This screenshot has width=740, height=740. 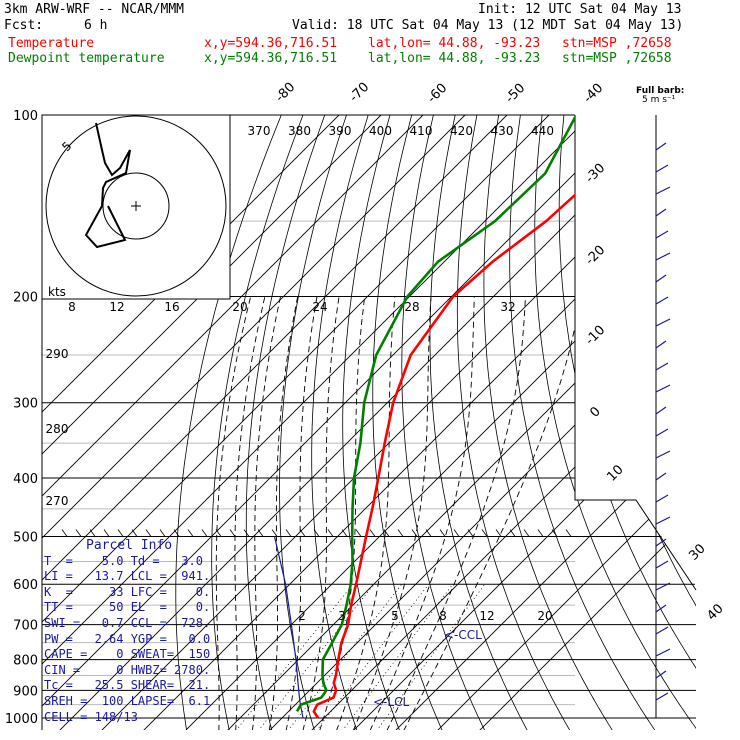 I want to click on dewpoint-latlon: lat,lon= 44.88, -93.23, so click(x=454, y=58).